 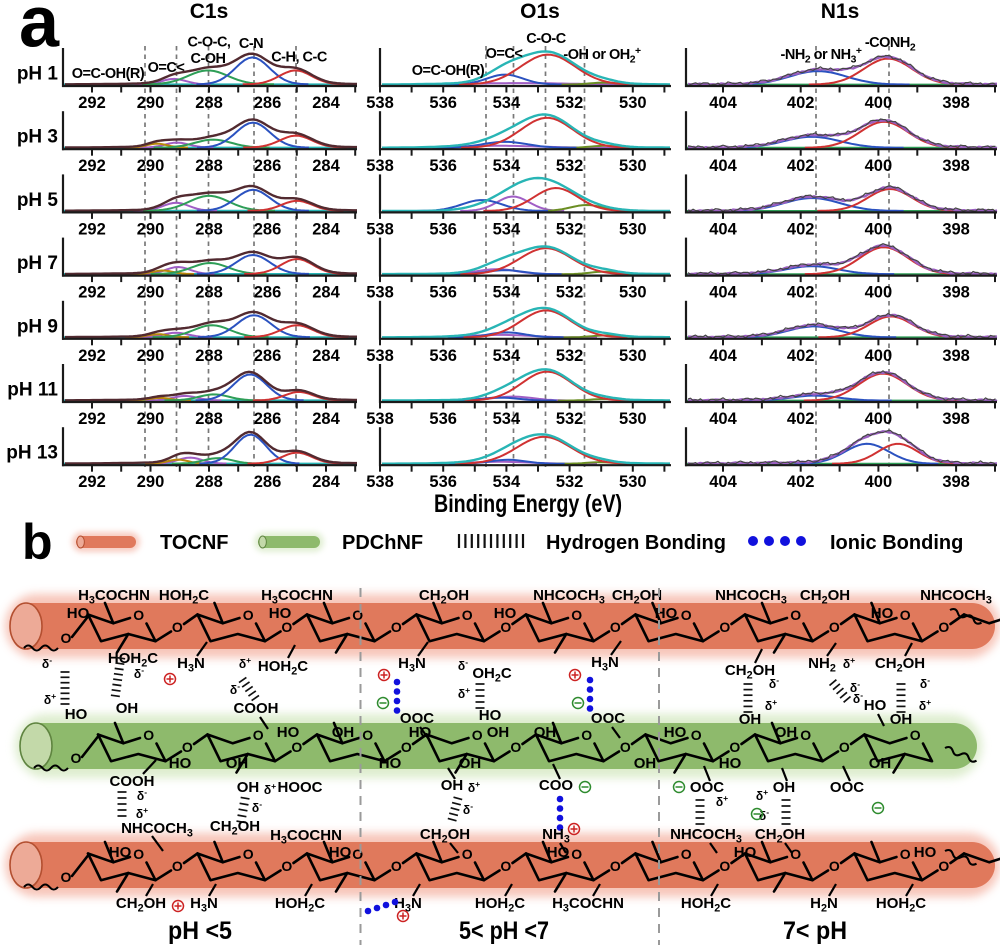 What do you see at coordinates (38, 200) in the screenshot?
I see `svg-text: pH 5` at bounding box center [38, 200].